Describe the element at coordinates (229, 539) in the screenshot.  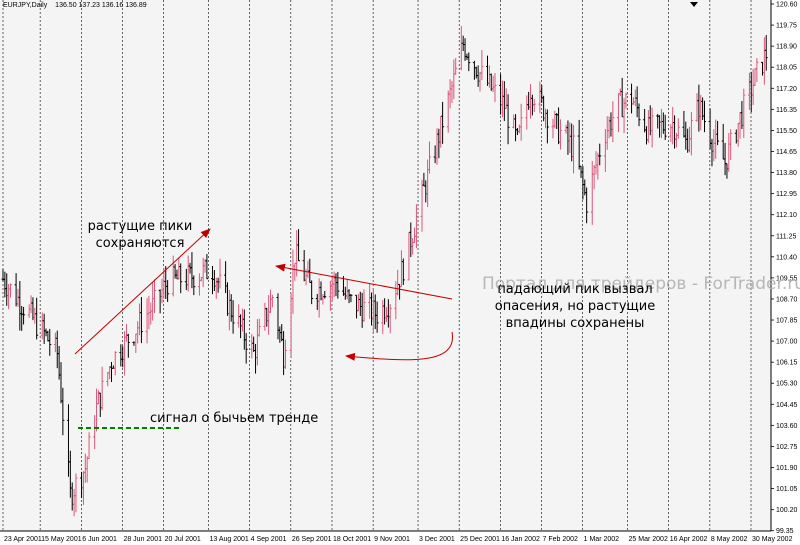
I see `x-tick-label: 13 Aug 2001` at that location.